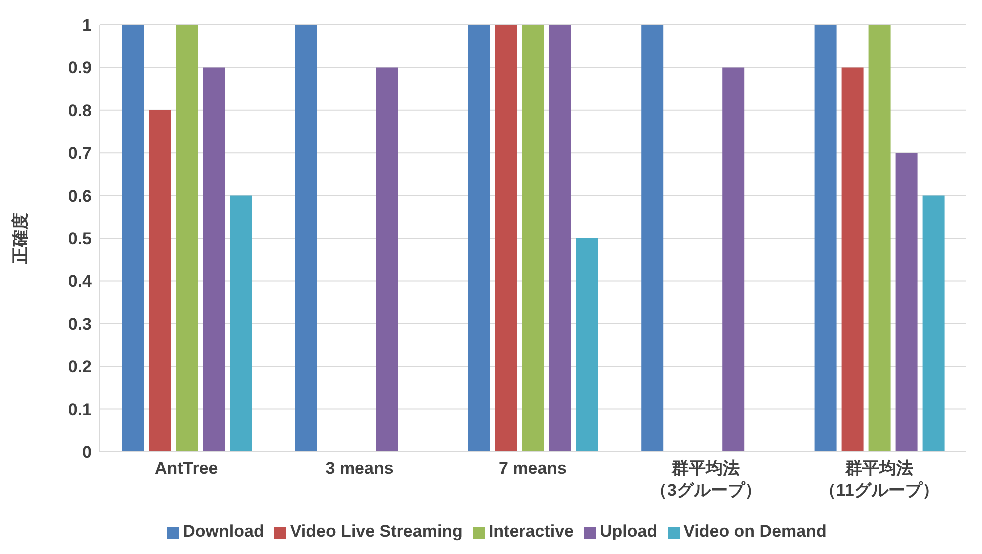 The image size is (982, 554). I want to click on y-tick-label: 0.3, so click(80, 324).